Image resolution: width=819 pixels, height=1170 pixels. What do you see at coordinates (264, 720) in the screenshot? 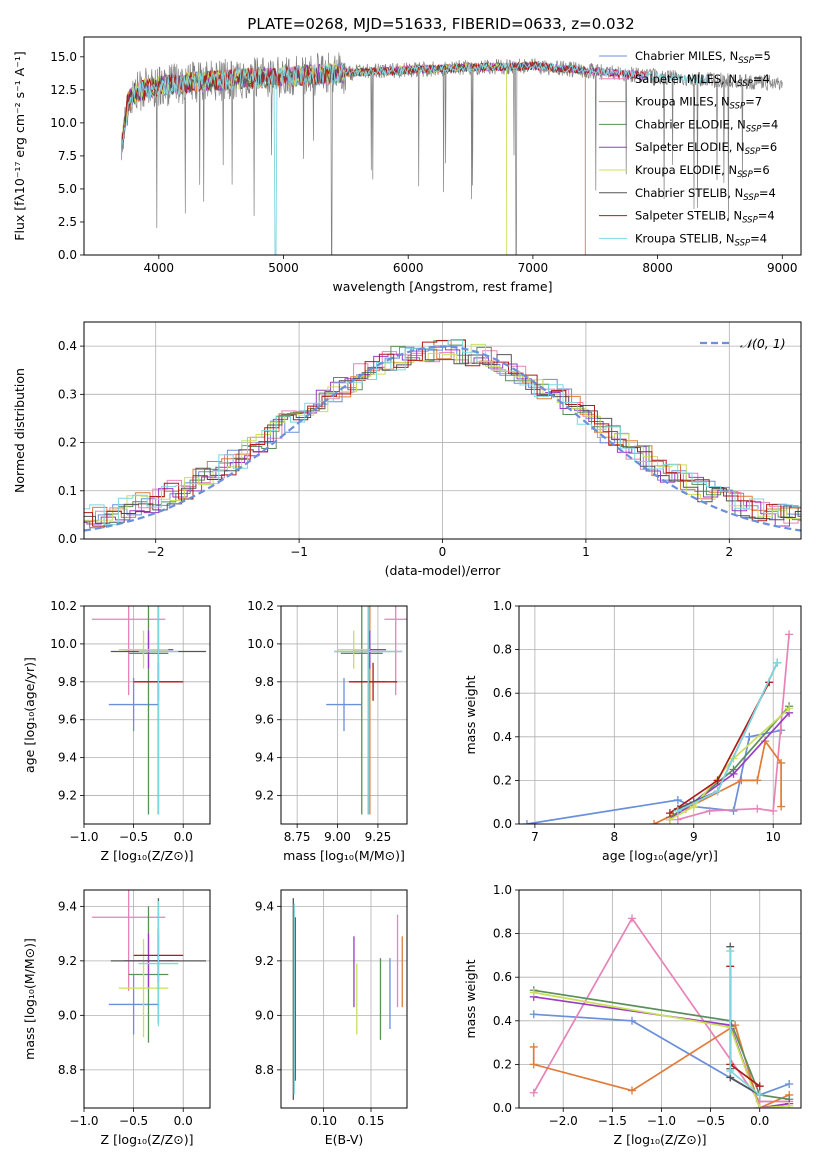
I see `y-tick-label: 9.6` at bounding box center [264, 720].